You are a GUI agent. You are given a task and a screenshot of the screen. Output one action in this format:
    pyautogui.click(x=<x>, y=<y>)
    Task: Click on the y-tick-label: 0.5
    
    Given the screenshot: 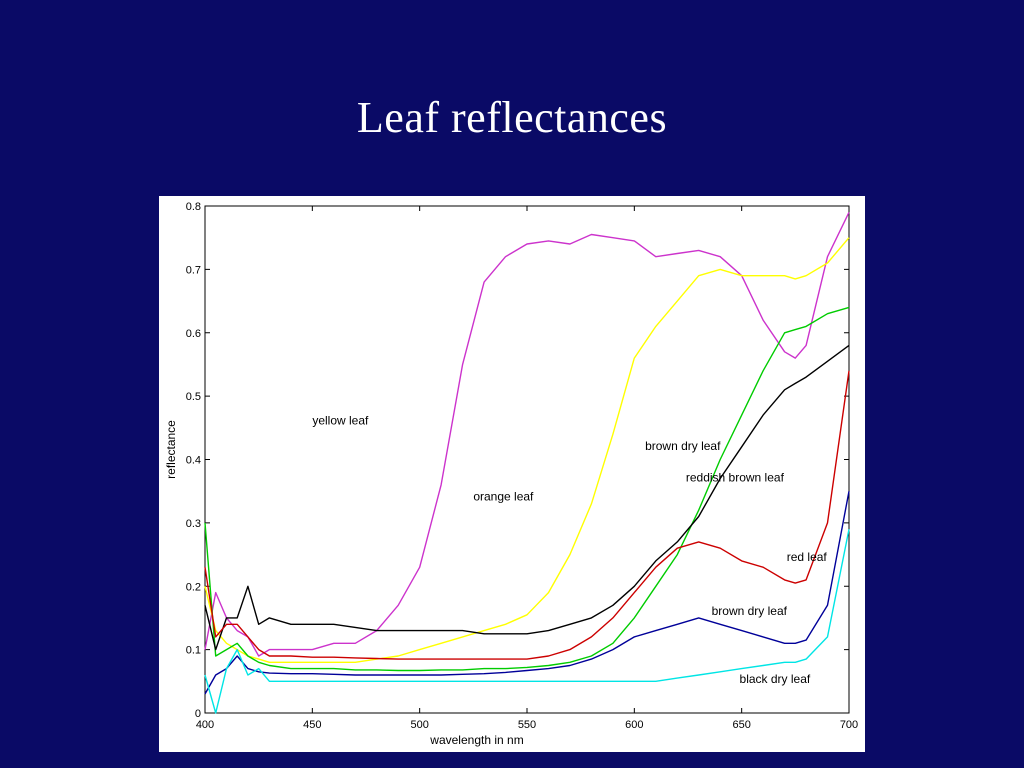 What is the action you would take?
    pyautogui.click(x=193, y=397)
    